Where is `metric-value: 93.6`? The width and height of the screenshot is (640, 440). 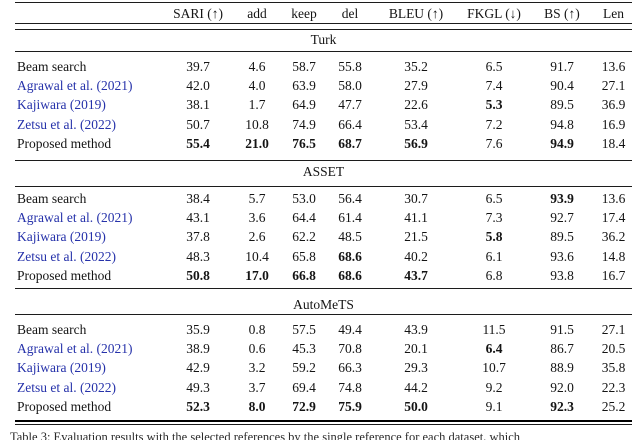
metric-value: 93.6 is located at coordinates (562, 256).